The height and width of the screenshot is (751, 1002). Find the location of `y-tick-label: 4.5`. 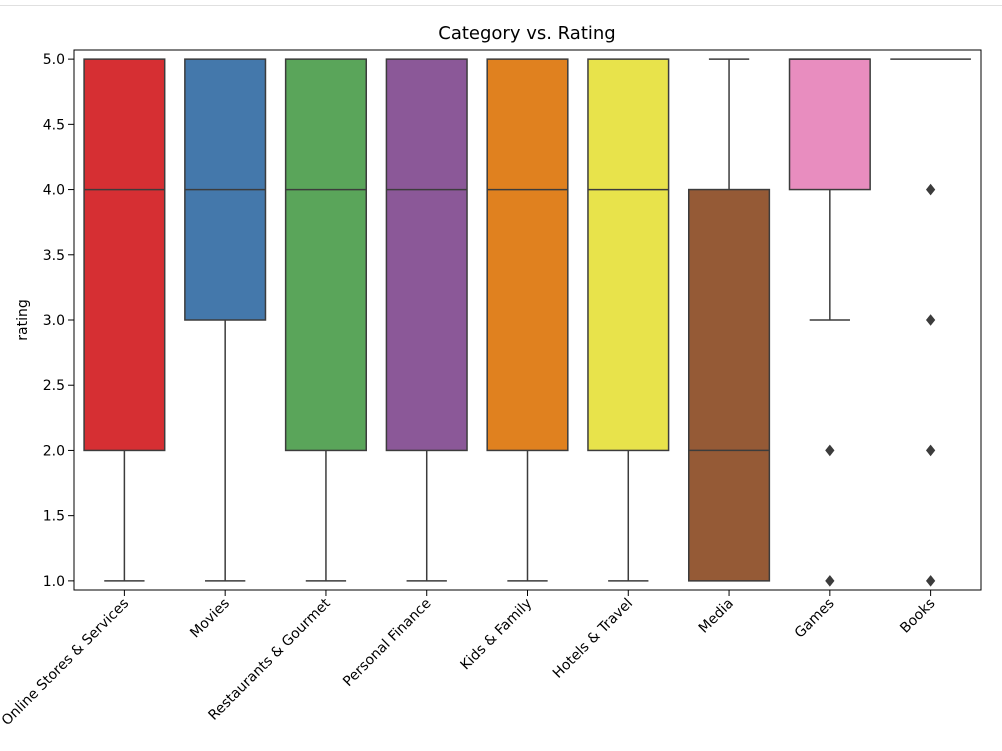

y-tick-label: 4.5 is located at coordinates (54, 125).